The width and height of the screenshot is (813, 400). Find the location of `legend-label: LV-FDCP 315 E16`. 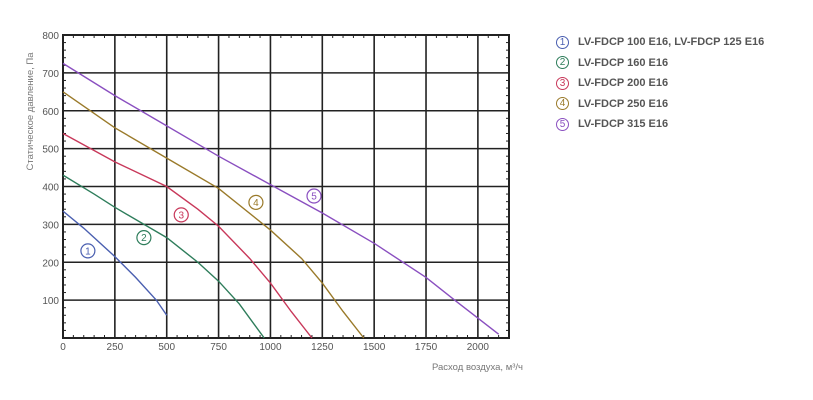

legend-label: LV-FDCP 315 E16 is located at coordinates (623, 124).